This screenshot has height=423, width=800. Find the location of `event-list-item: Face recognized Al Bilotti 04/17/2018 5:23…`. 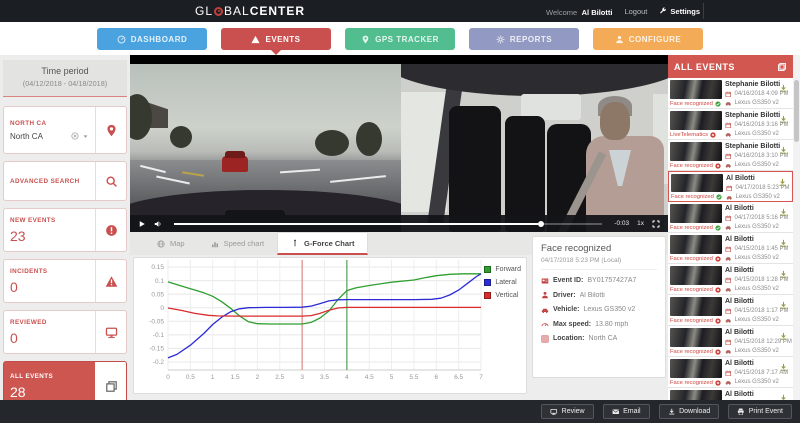

event-list-item: Face recognized Al Bilotti 04/17/2018 5:23… is located at coordinates (730, 186).